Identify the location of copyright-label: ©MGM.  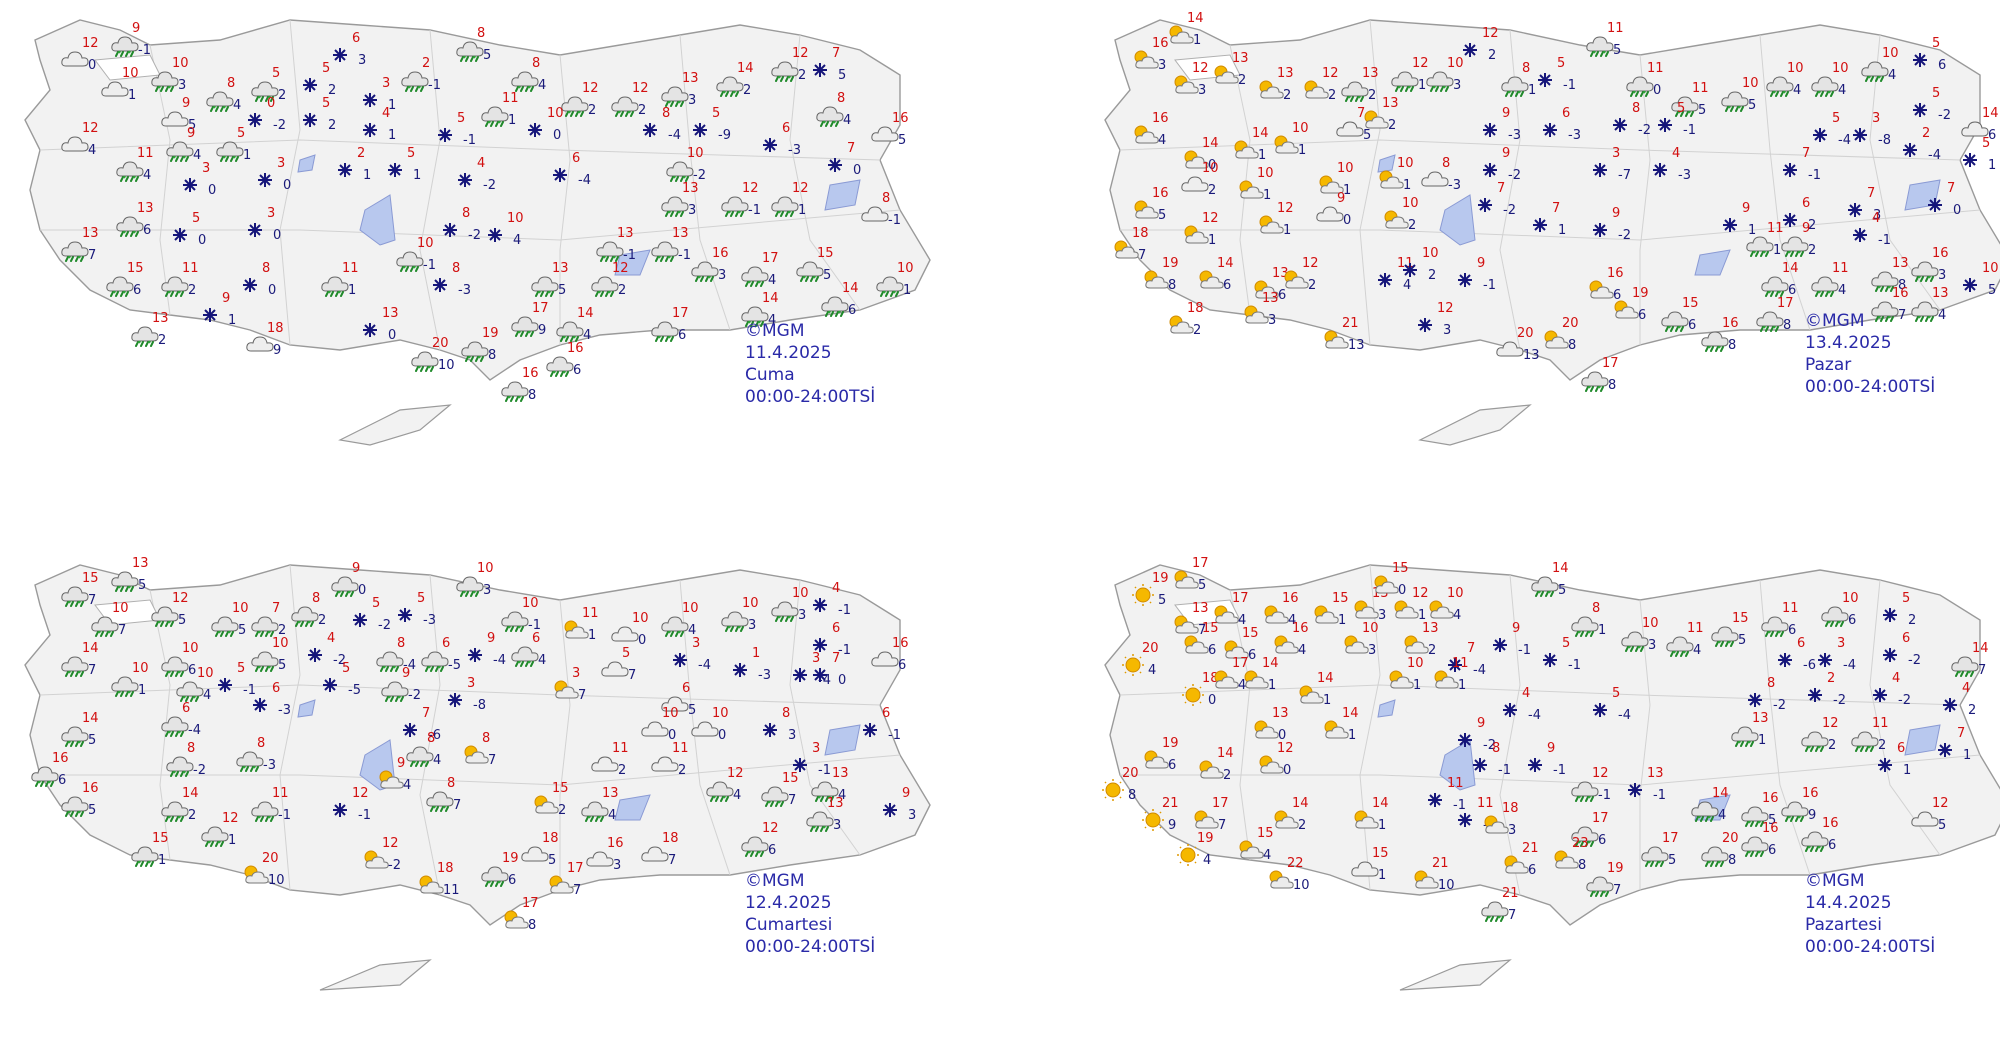
(1835, 321).